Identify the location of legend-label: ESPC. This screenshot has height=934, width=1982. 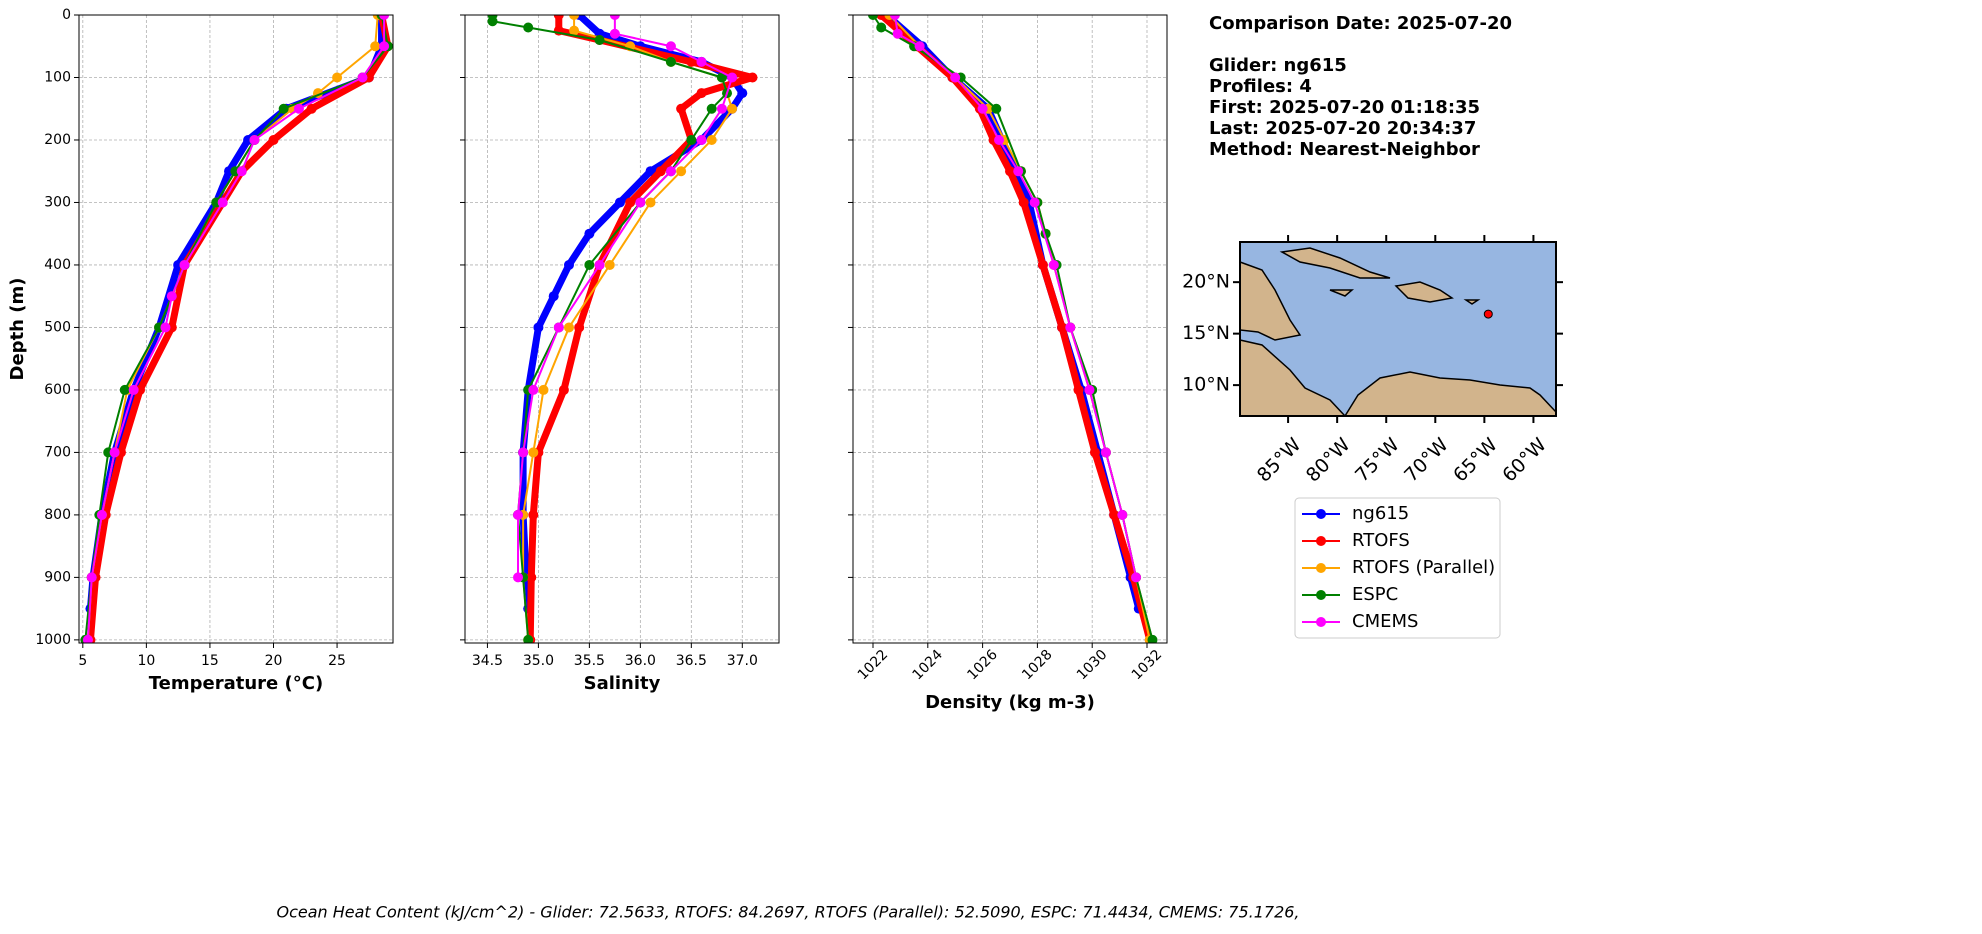
(1375, 594).